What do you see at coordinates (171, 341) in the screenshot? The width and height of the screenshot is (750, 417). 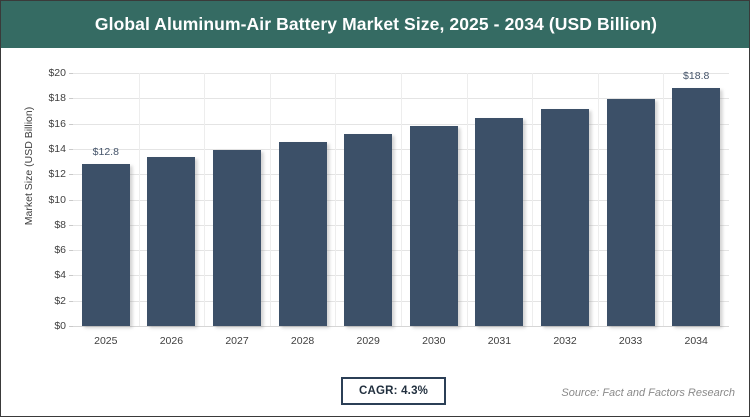 I see `x-axis-tick-label-2026: 2026` at bounding box center [171, 341].